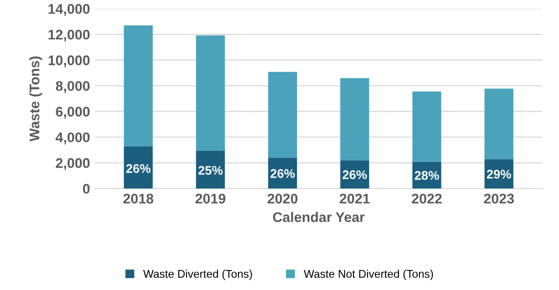  What do you see at coordinates (73, 87) in the screenshot?
I see `y-tick-label: 8,000` at bounding box center [73, 87].